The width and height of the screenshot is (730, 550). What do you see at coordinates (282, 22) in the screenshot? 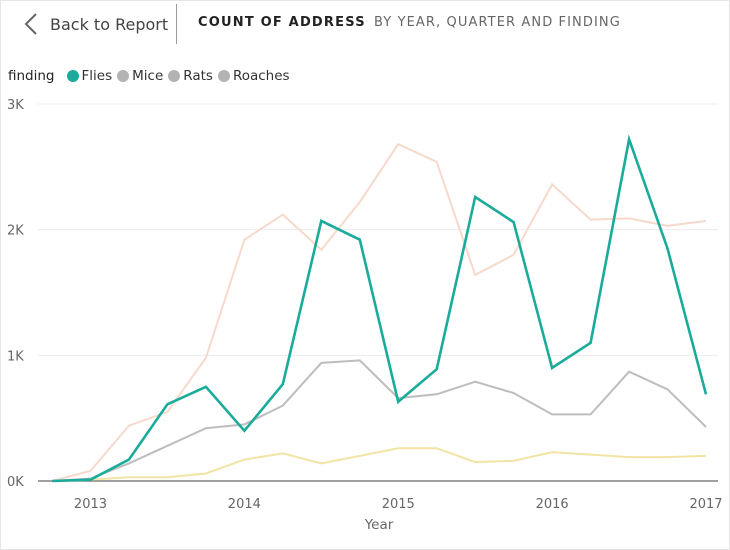
I see `chart-title: COUNT OF ADDRESS` at bounding box center [282, 22].